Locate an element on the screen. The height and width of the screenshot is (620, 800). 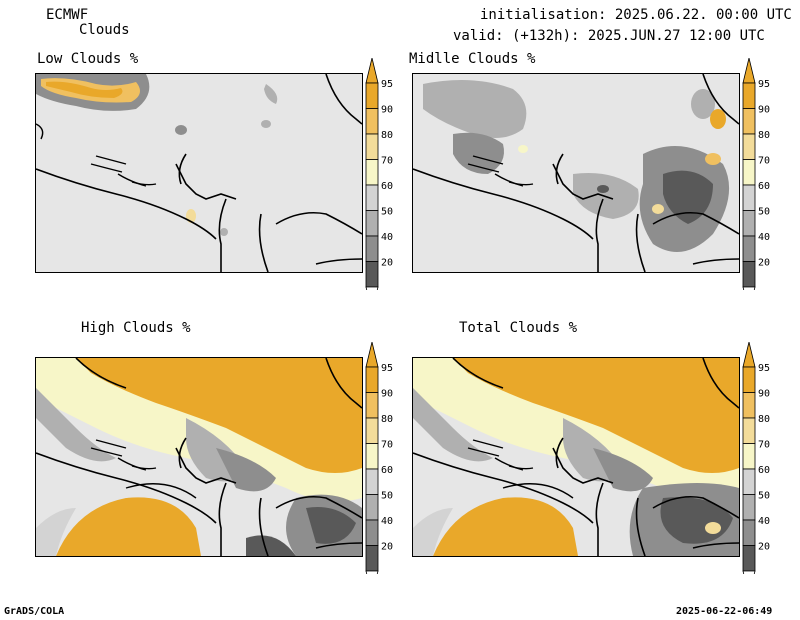
panel-title-high: High Clouds % is located at coordinates (136, 328).